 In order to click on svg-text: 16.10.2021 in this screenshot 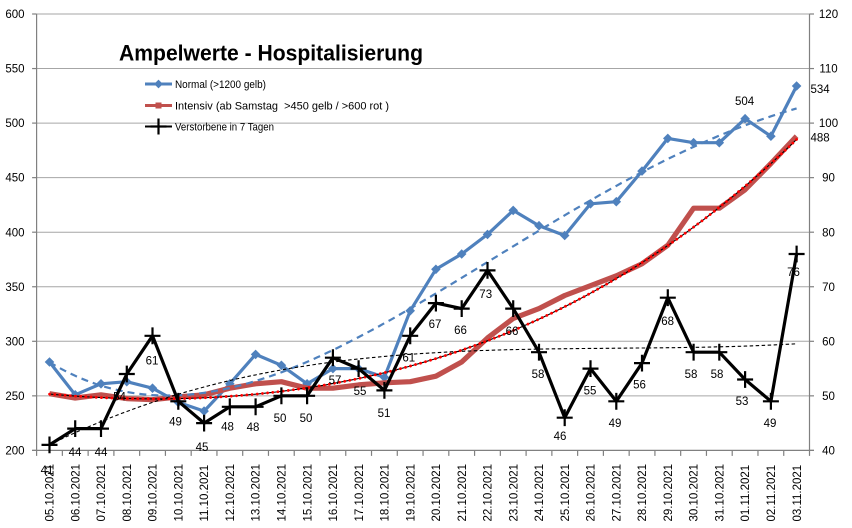, I will do `click(334, 493)`.